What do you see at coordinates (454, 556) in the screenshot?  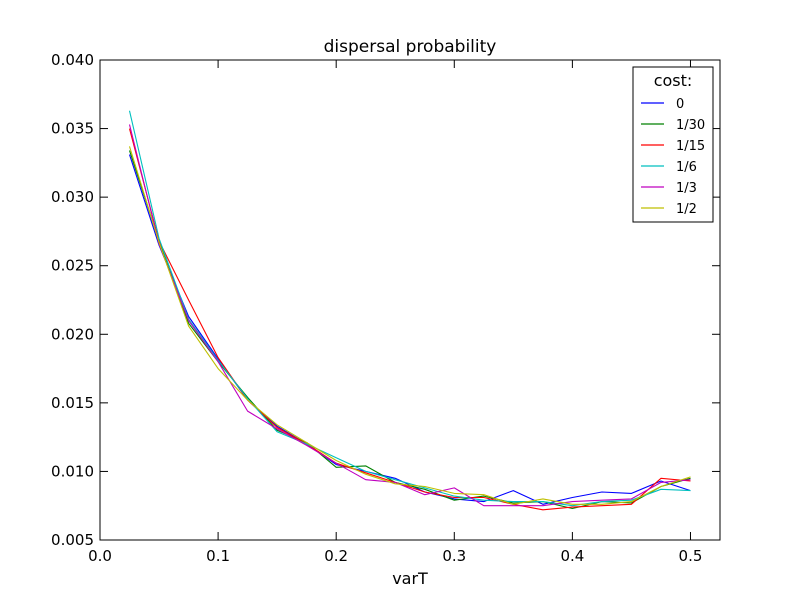 I see `x-tick-label: 0.3` at bounding box center [454, 556].